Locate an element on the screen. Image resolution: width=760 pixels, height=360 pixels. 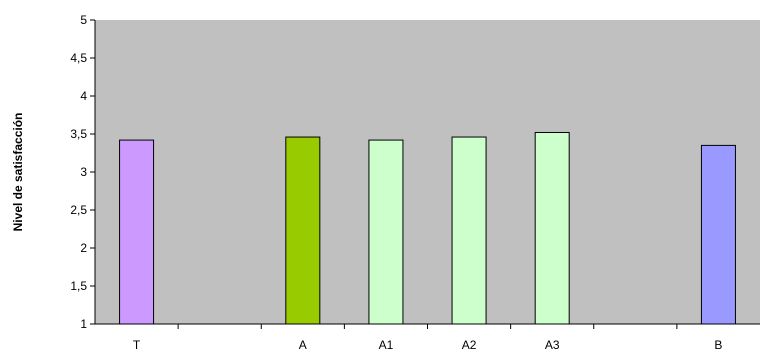
y-tick-label: 3,5 is located at coordinates (78, 134).